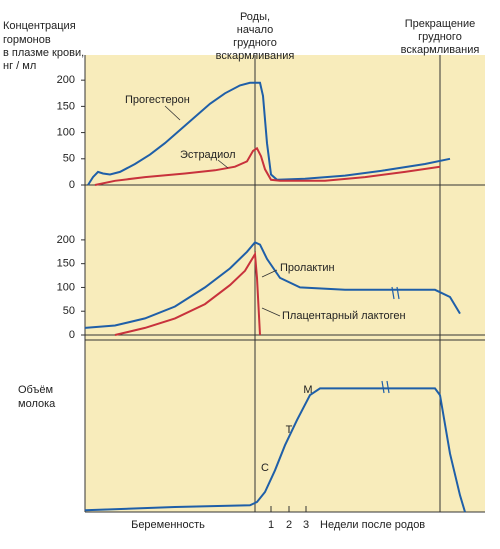 This screenshot has width=500, height=549. I want to click on y-axis-label: Концентрация, so click(39, 26).